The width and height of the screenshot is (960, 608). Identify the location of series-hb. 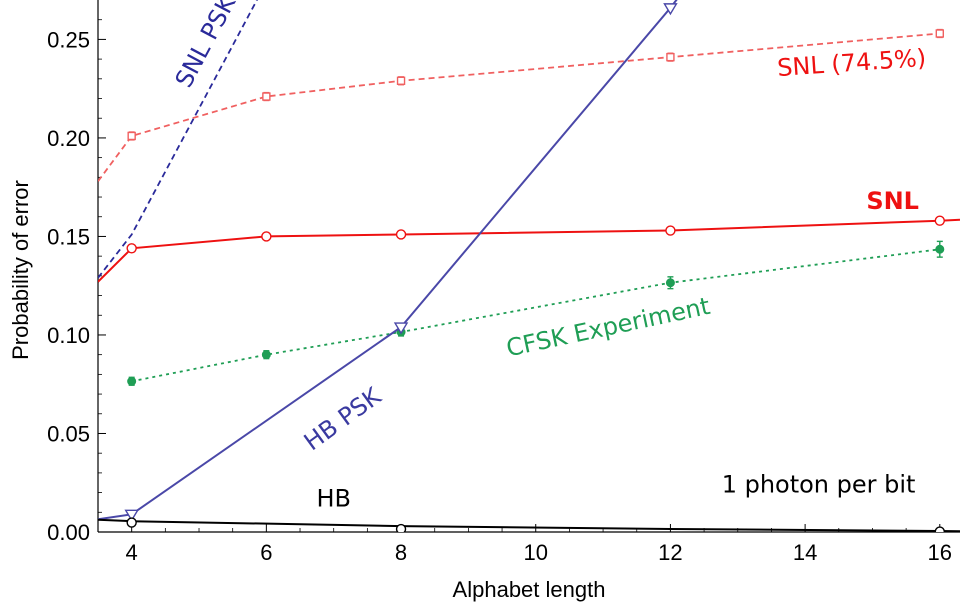
(529, 524).